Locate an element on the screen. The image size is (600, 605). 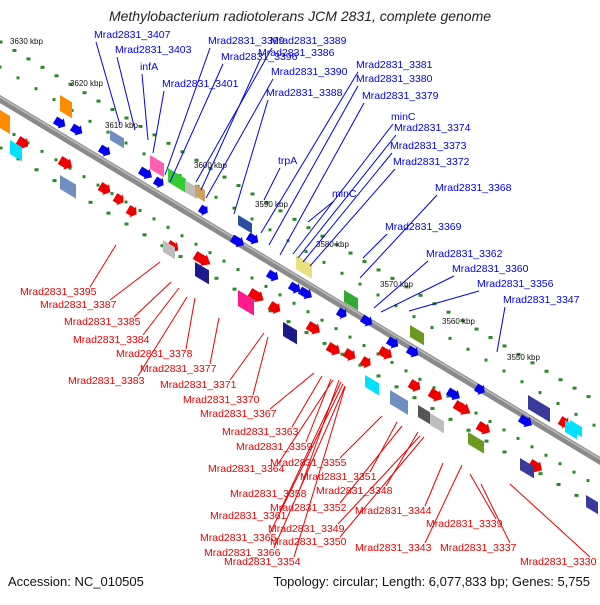
kbp-label: 3570 kbp is located at coordinates (396, 284).